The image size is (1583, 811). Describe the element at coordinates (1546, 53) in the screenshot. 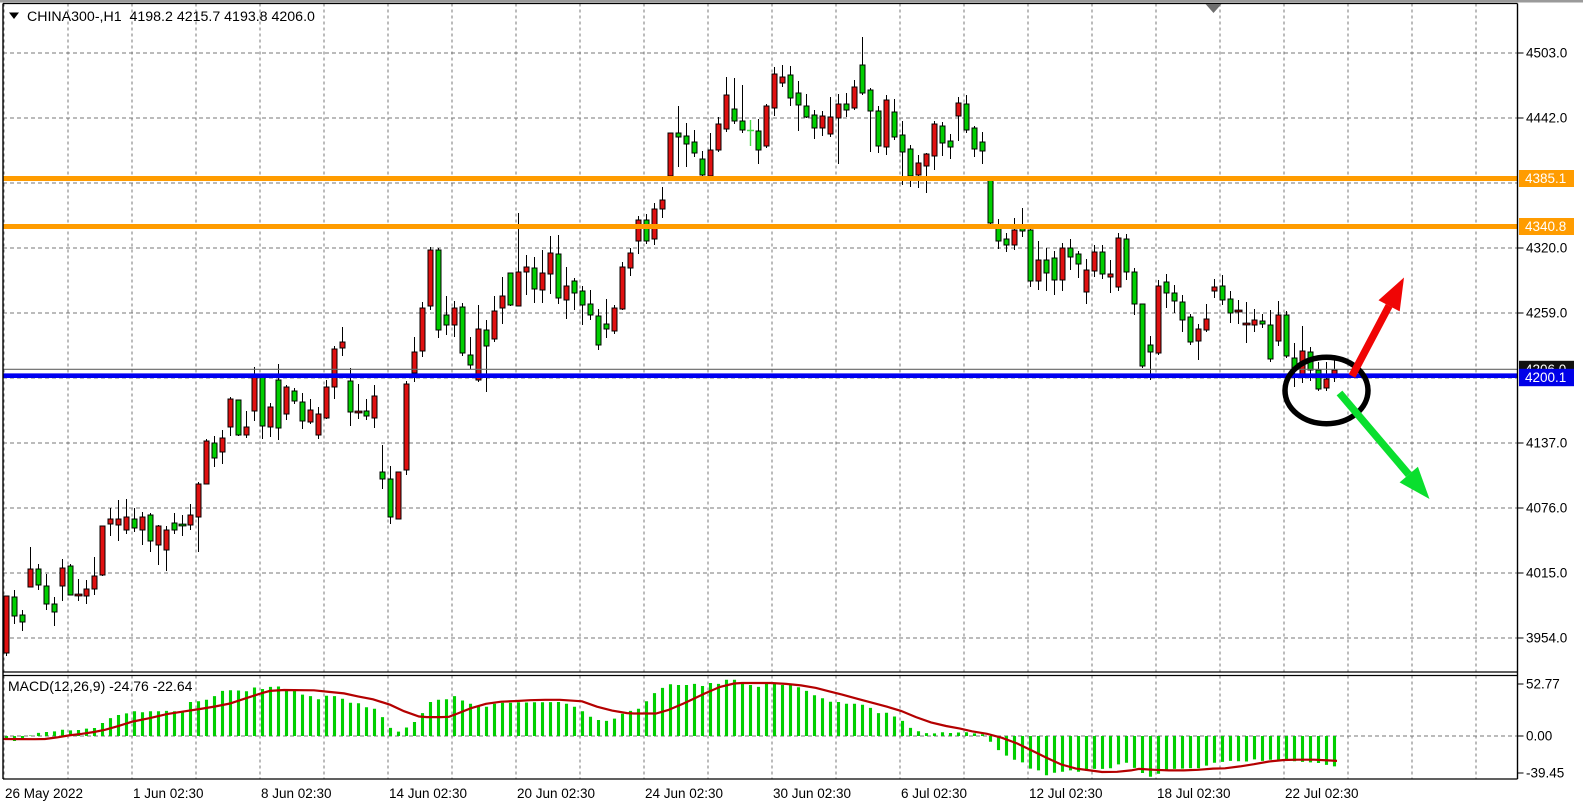

I see `svg-text: 4503.0` at that location.